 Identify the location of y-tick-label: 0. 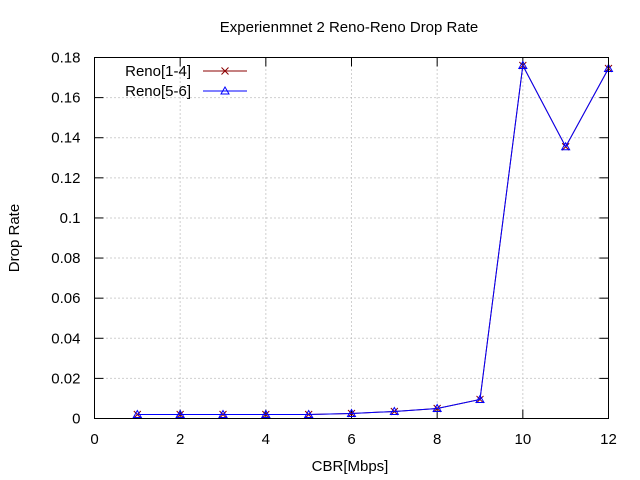
(76, 419).